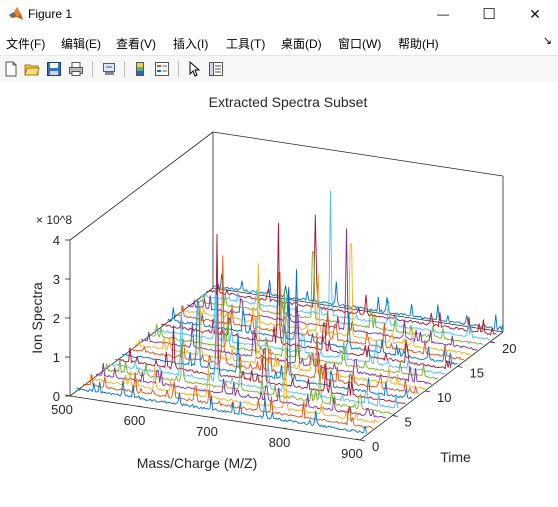 The height and width of the screenshot is (507, 558). I want to click on maximize-button: ☐, so click(489, 14).